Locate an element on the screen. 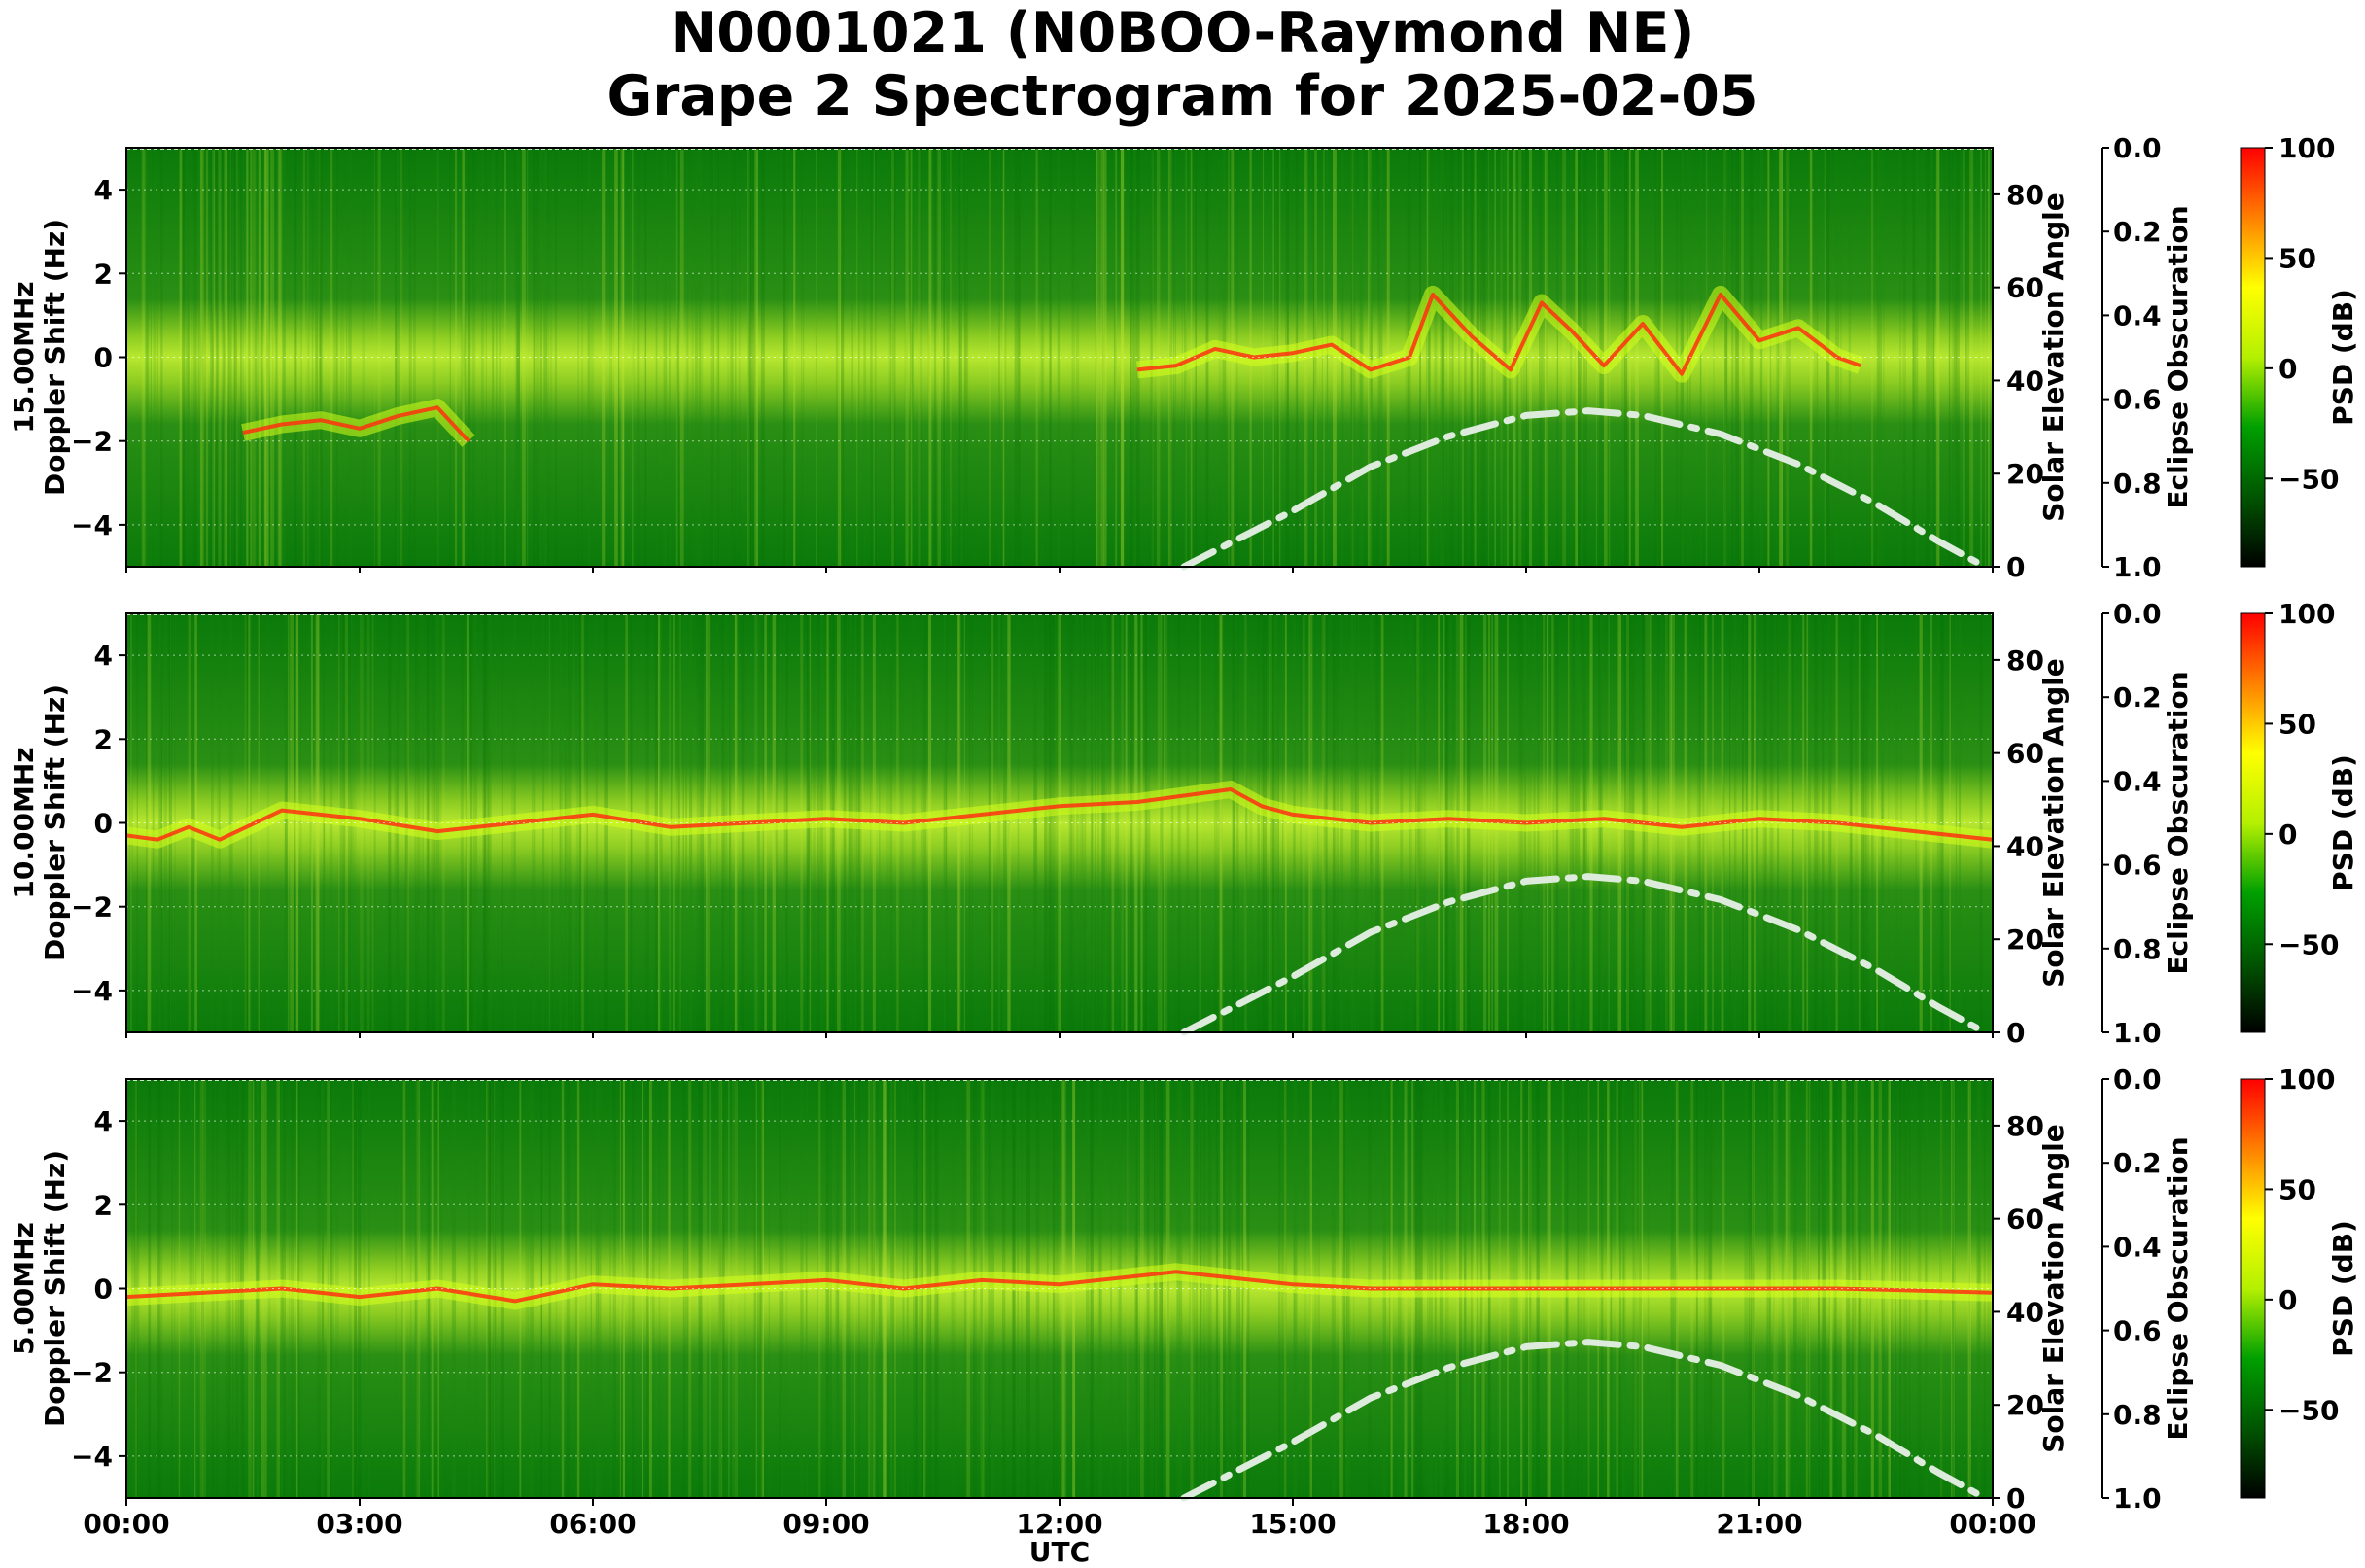  y-tick-label: 2 is located at coordinates (103, 739).